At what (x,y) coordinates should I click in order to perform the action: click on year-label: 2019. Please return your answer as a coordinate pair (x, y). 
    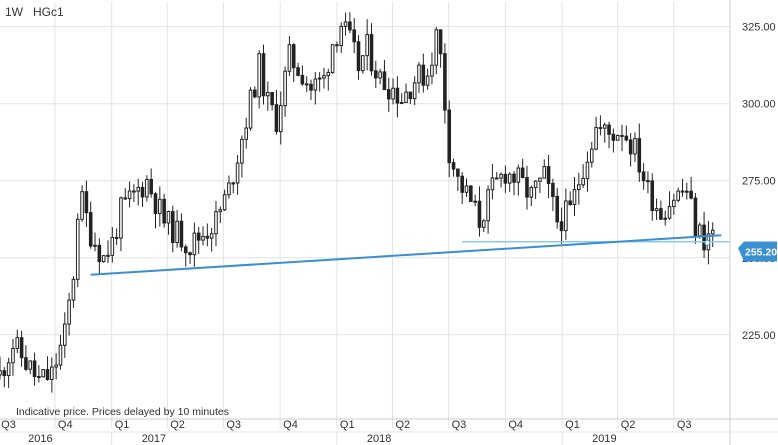
    Looking at the image, I should click on (604, 439).